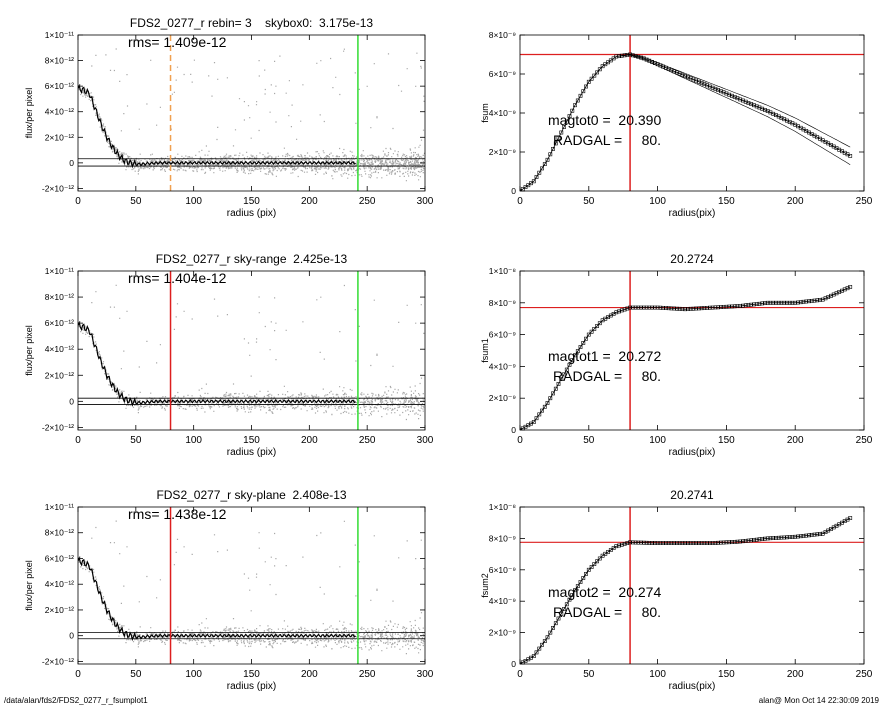 The width and height of the screenshot is (885, 708). I want to click on x-tick-label: 50, so click(136, 440).